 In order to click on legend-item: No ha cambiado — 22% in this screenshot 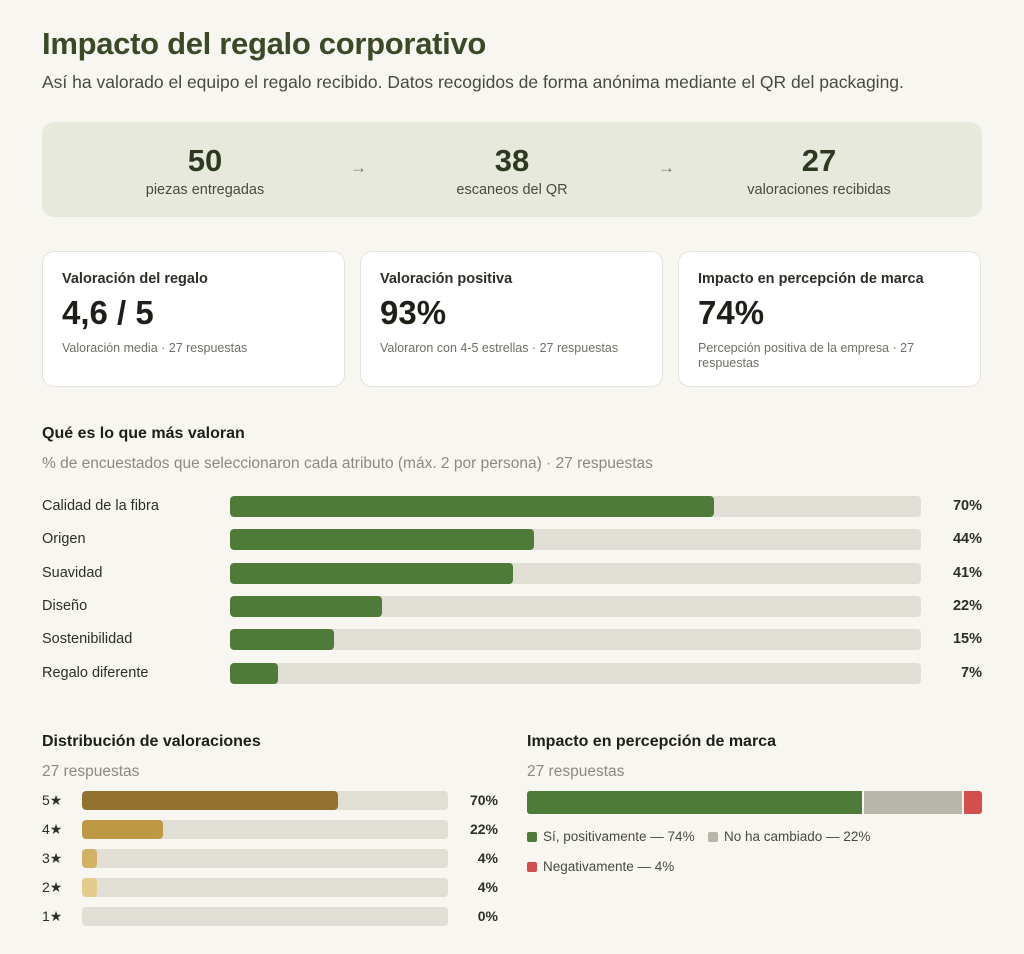, I will do `click(789, 836)`.